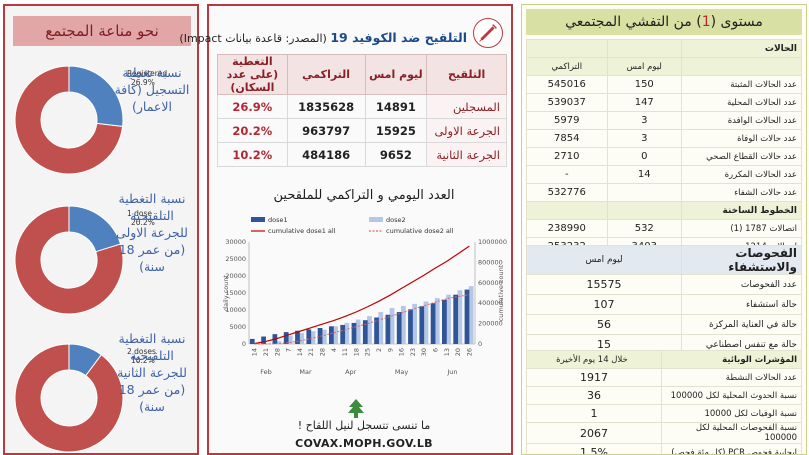  I want to click on table-row: نسبة الفحوصات المحلية لكل 100000 2067, so click(664, 433).